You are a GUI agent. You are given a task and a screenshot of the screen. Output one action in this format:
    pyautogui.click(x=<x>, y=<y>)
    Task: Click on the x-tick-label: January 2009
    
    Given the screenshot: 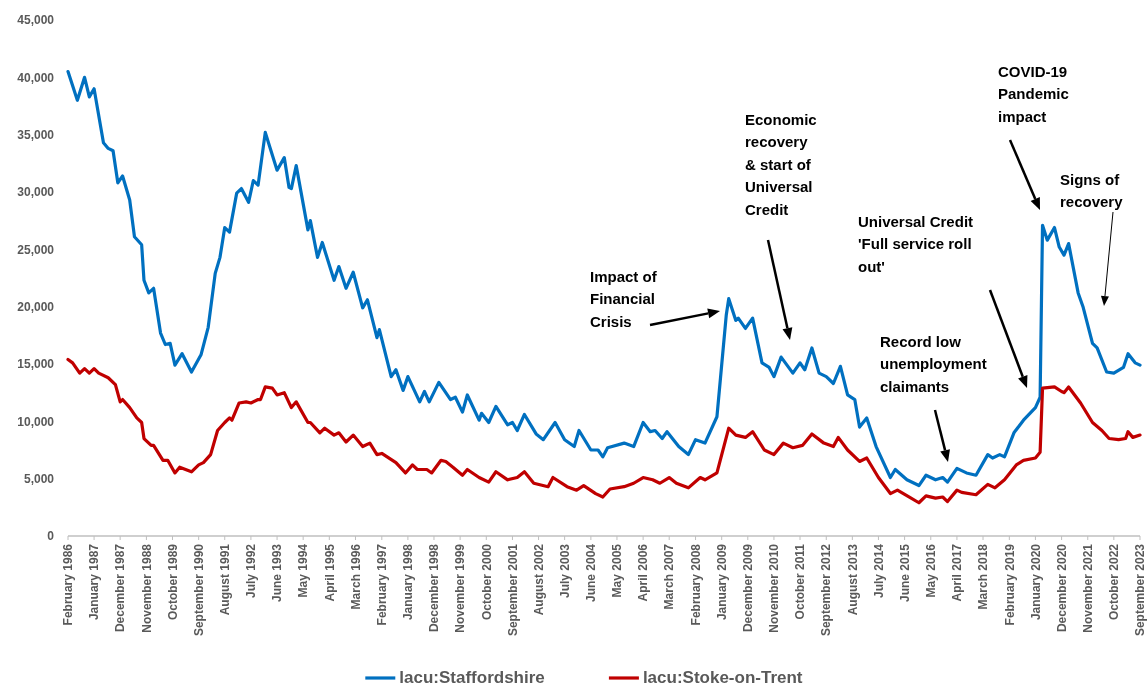 What is the action you would take?
    pyautogui.click(x=721, y=582)
    